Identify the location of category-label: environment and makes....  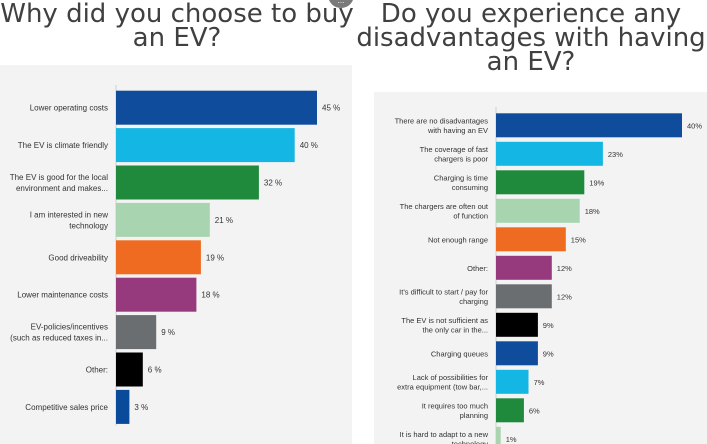
(62, 188).